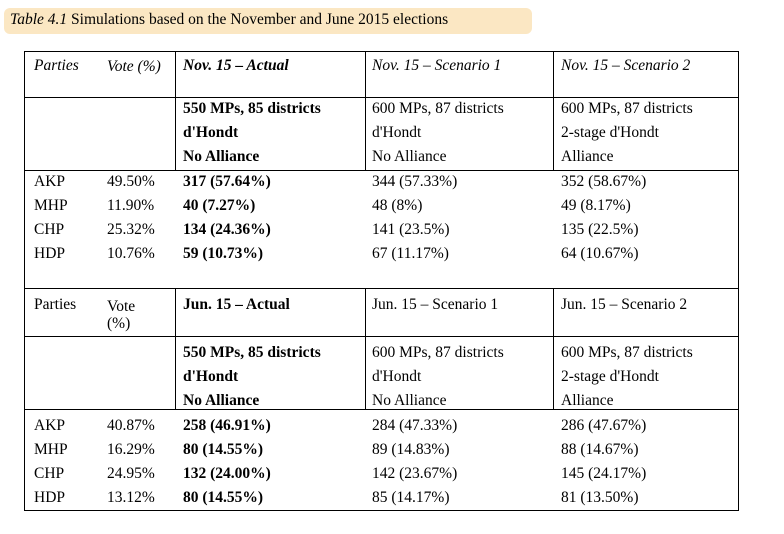  I want to click on jun-actual: 258 (46.91%), so click(227, 425).